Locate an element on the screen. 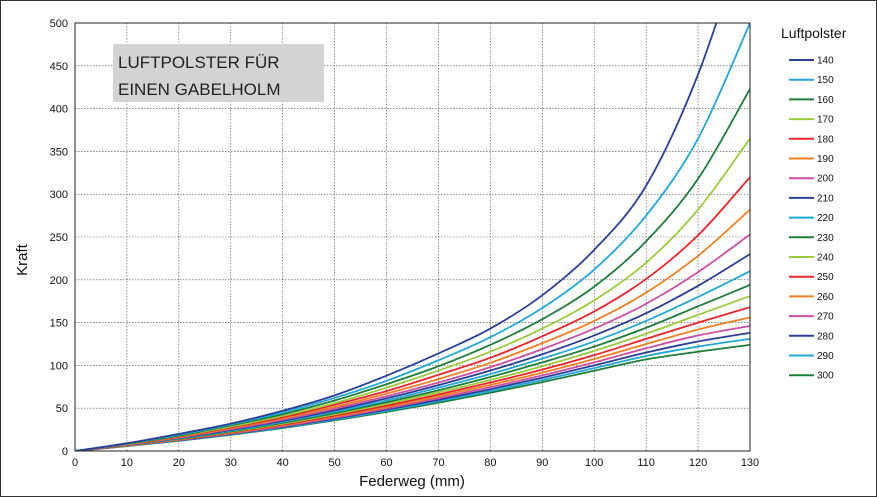 This screenshot has height=497, width=877. legend-label-140: 140 is located at coordinates (825, 61).